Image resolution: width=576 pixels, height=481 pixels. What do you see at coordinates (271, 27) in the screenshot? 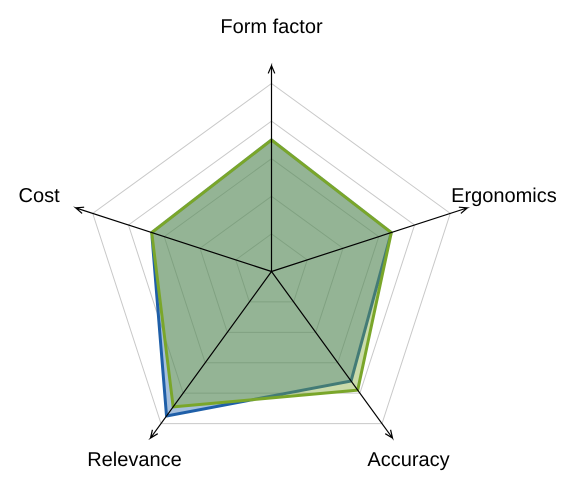
I see `spoke-label: Form factor` at bounding box center [271, 27].